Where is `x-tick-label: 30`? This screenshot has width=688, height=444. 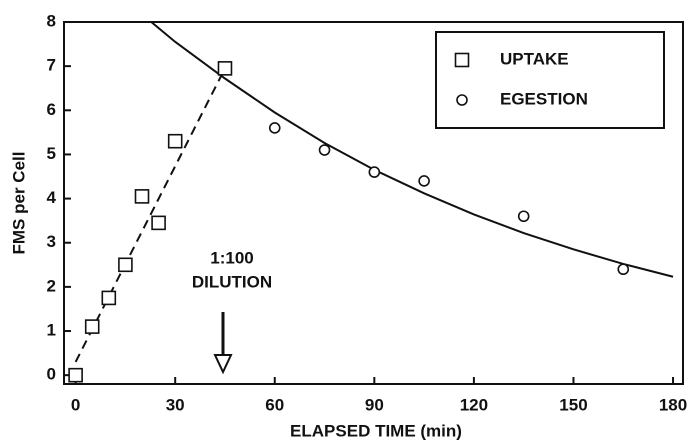 x-tick-label: 30 is located at coordinates (175, 404).